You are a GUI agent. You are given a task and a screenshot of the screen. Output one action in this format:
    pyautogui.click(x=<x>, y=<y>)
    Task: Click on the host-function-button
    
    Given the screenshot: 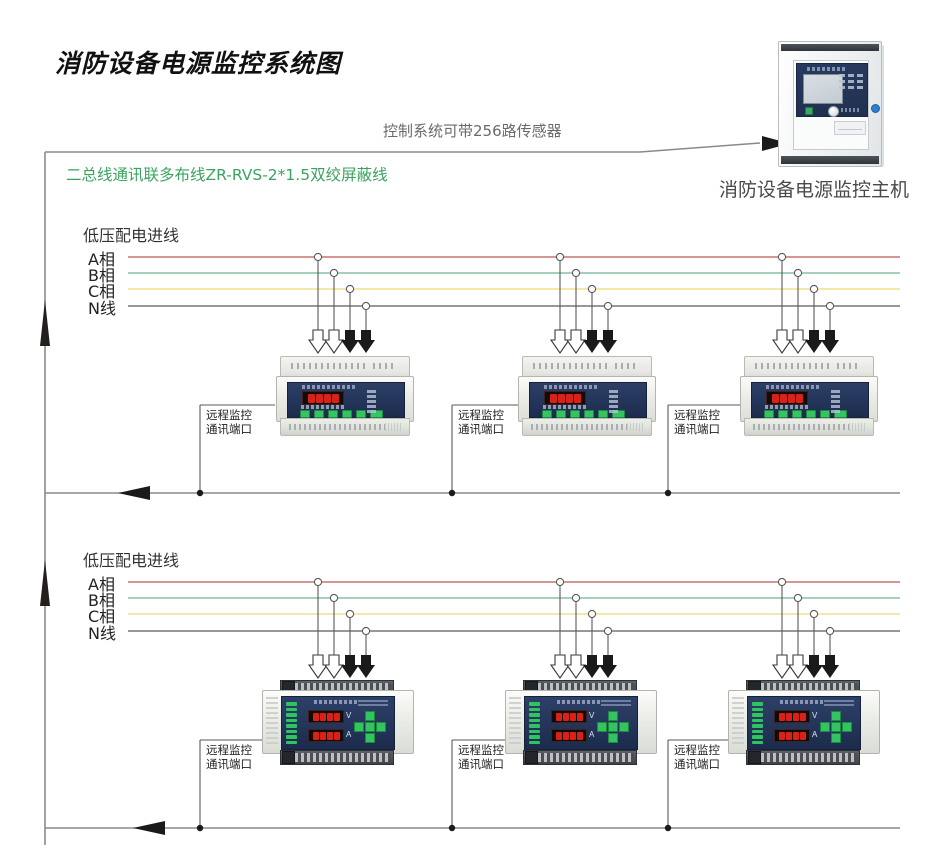 What is the action you would take?
    pyautogui.click(x=809, y=111)
    